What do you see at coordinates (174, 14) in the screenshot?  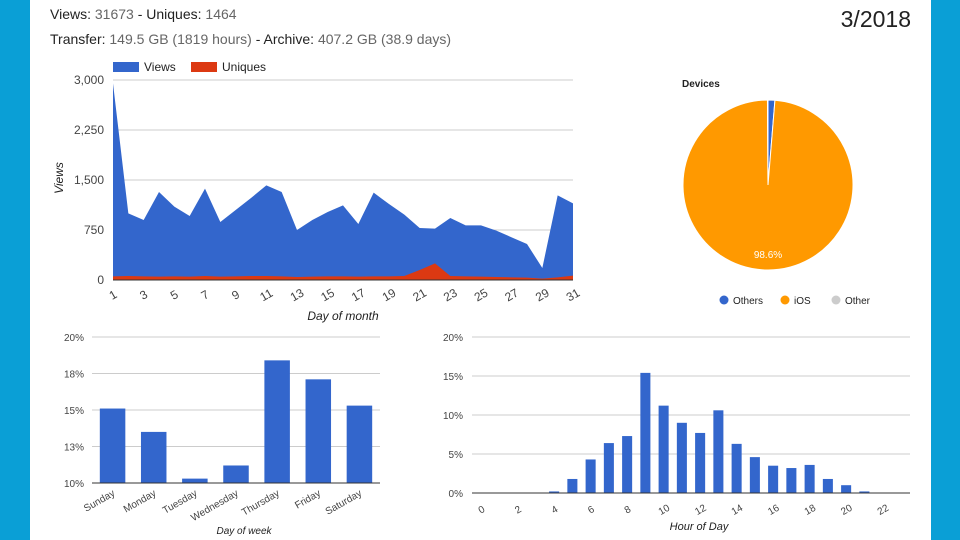 I see `uniques-label: Uniques:` at bounding box center [174, 14].